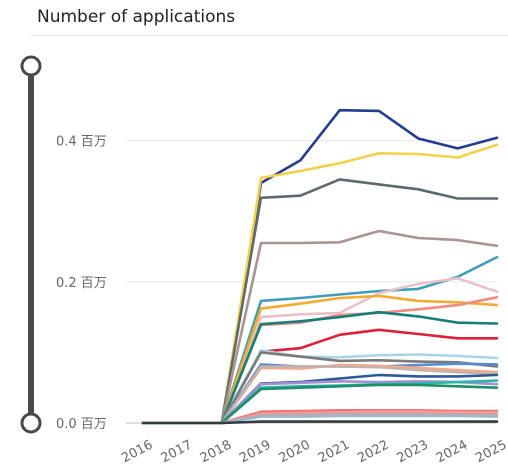 The width and height of the screenshot is (508, 469). I want to click on y-tick-label: 0.0 百万, so click(81, 424).